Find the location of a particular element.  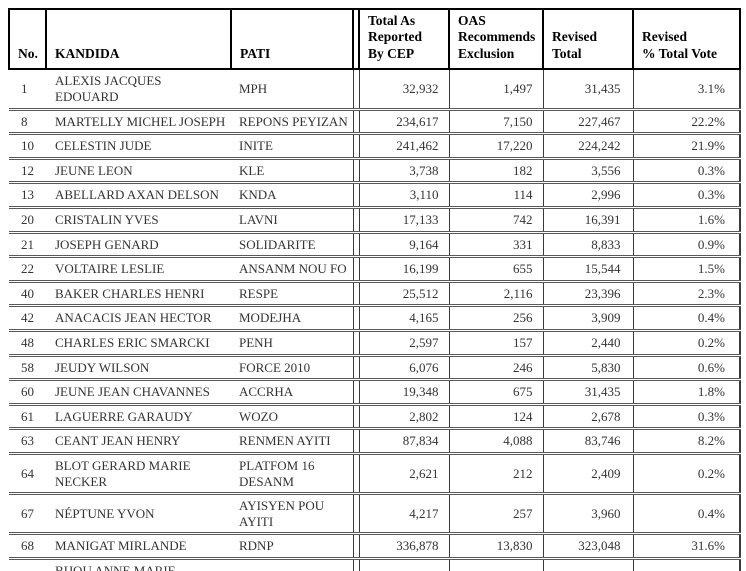

kandida-cell: MARTELLY MICHEL JOSEPH is located at coordinates (138, 120).